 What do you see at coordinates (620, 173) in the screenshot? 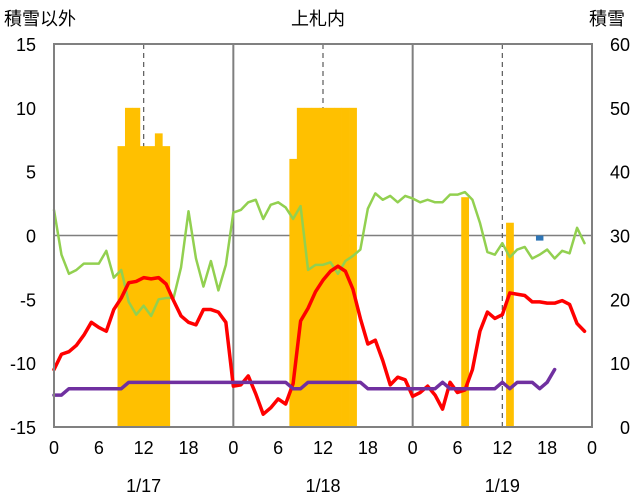
I see `right-tick-label: 40` at bounding box center [620, 173].